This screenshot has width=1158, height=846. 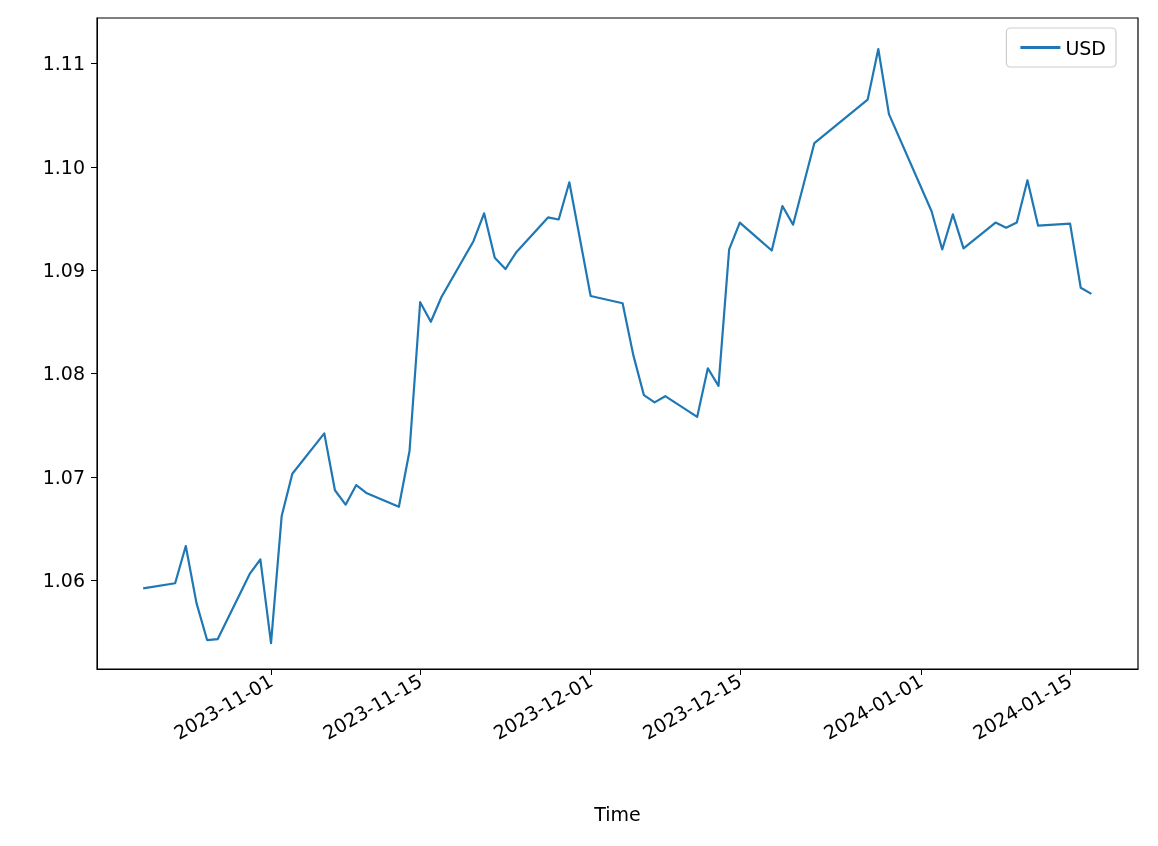 What do you see at coordinates (617, 813) in the screenshot?
I see `x-axis-title: Time` at bounding box center [617, 813].